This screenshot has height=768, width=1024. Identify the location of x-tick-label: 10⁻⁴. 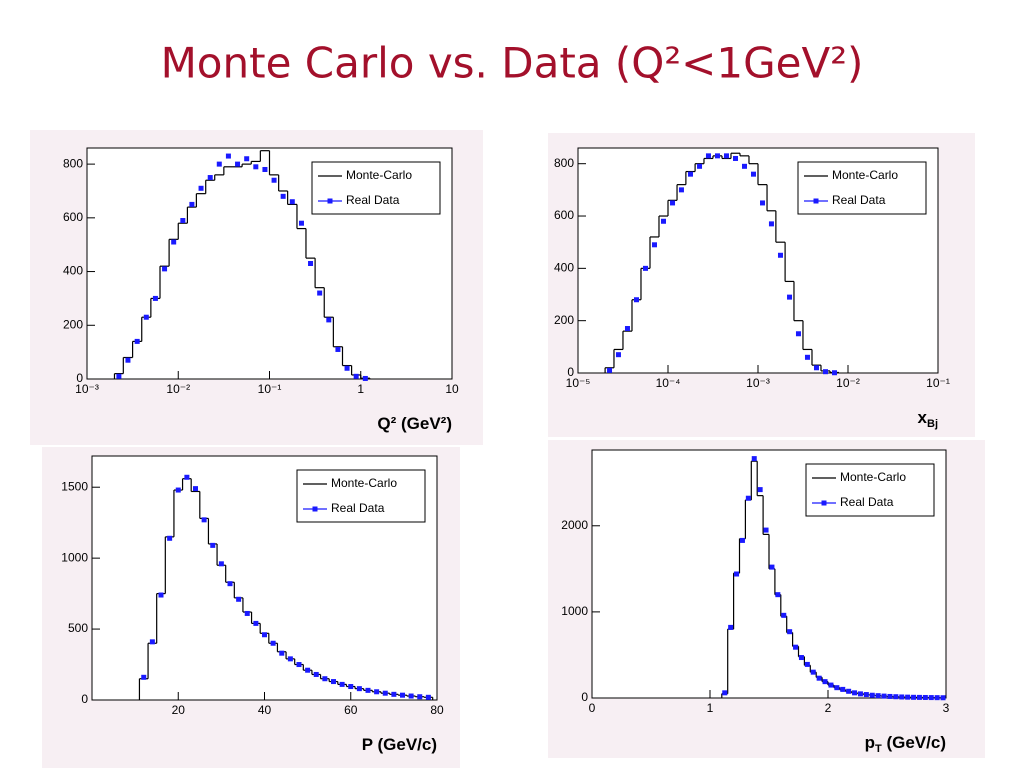
(668, 383).